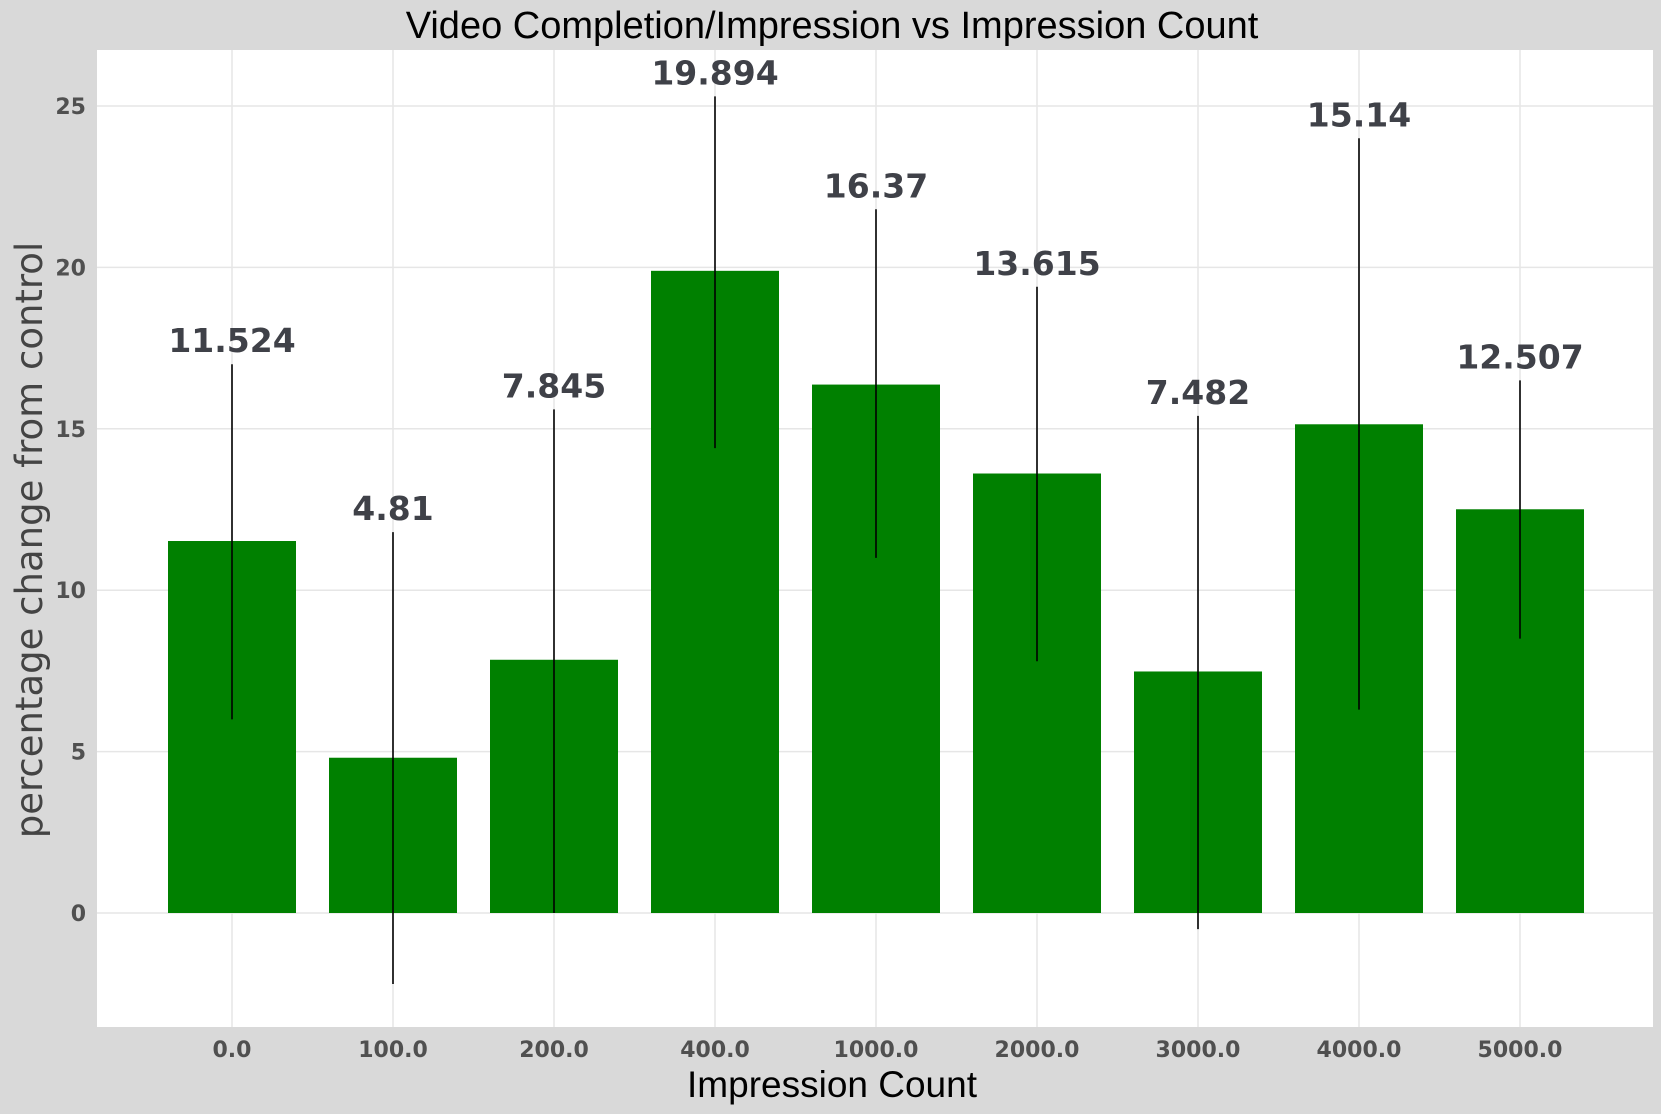  Describe the element at coordinates (70, 430) in the screenshot. I see `y-tick-label: 15` at that location.